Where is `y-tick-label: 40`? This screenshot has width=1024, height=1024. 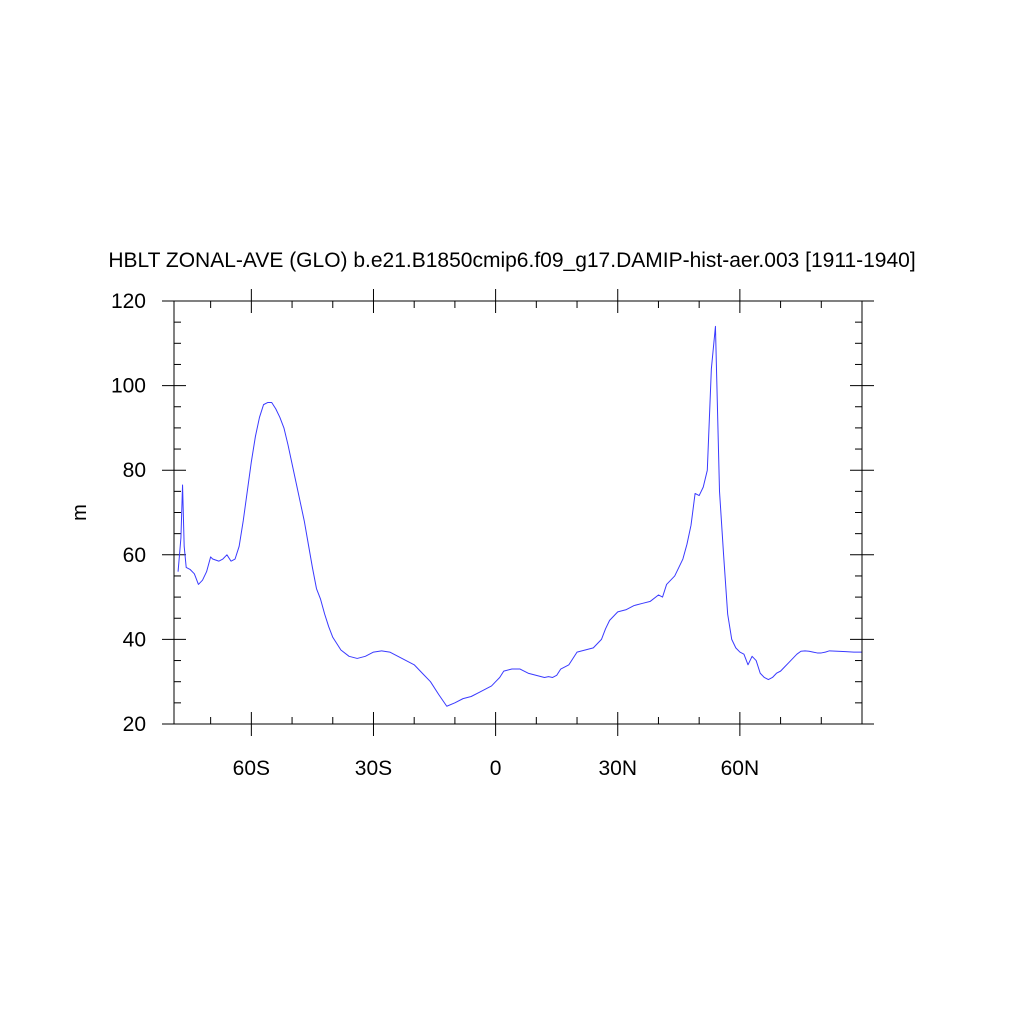 y-tick-label: 40 is located at coordinates (134, 639).